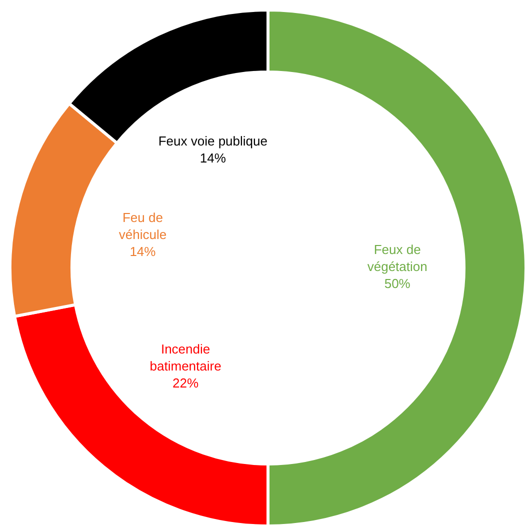  Describe the element at coordinates (185, 384) in the screenshot. I see `data-label: 22%` at that location.